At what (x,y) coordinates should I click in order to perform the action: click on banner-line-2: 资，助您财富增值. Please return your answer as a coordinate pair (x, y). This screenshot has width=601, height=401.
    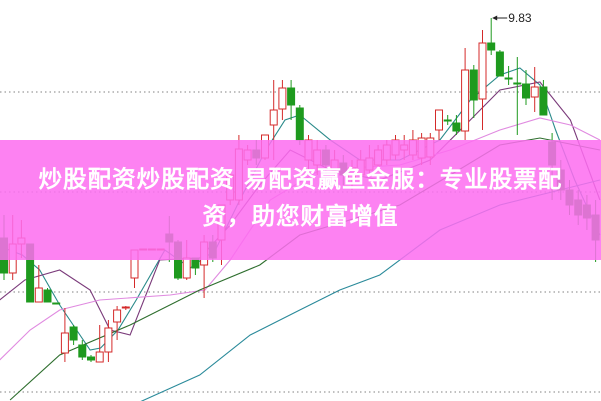
    Looking at the image, I should click on (300, 216).